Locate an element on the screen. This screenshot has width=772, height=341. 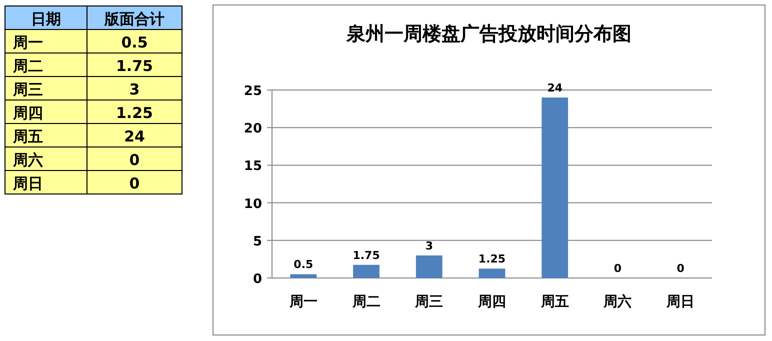
y-tick-label: 10 is located at coordinates (253, 204).